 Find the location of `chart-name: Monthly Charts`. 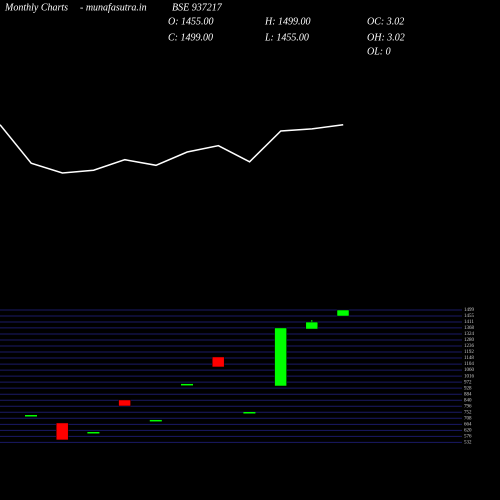

chart-name: Monthly Charts is located at coordinates (36, 7).